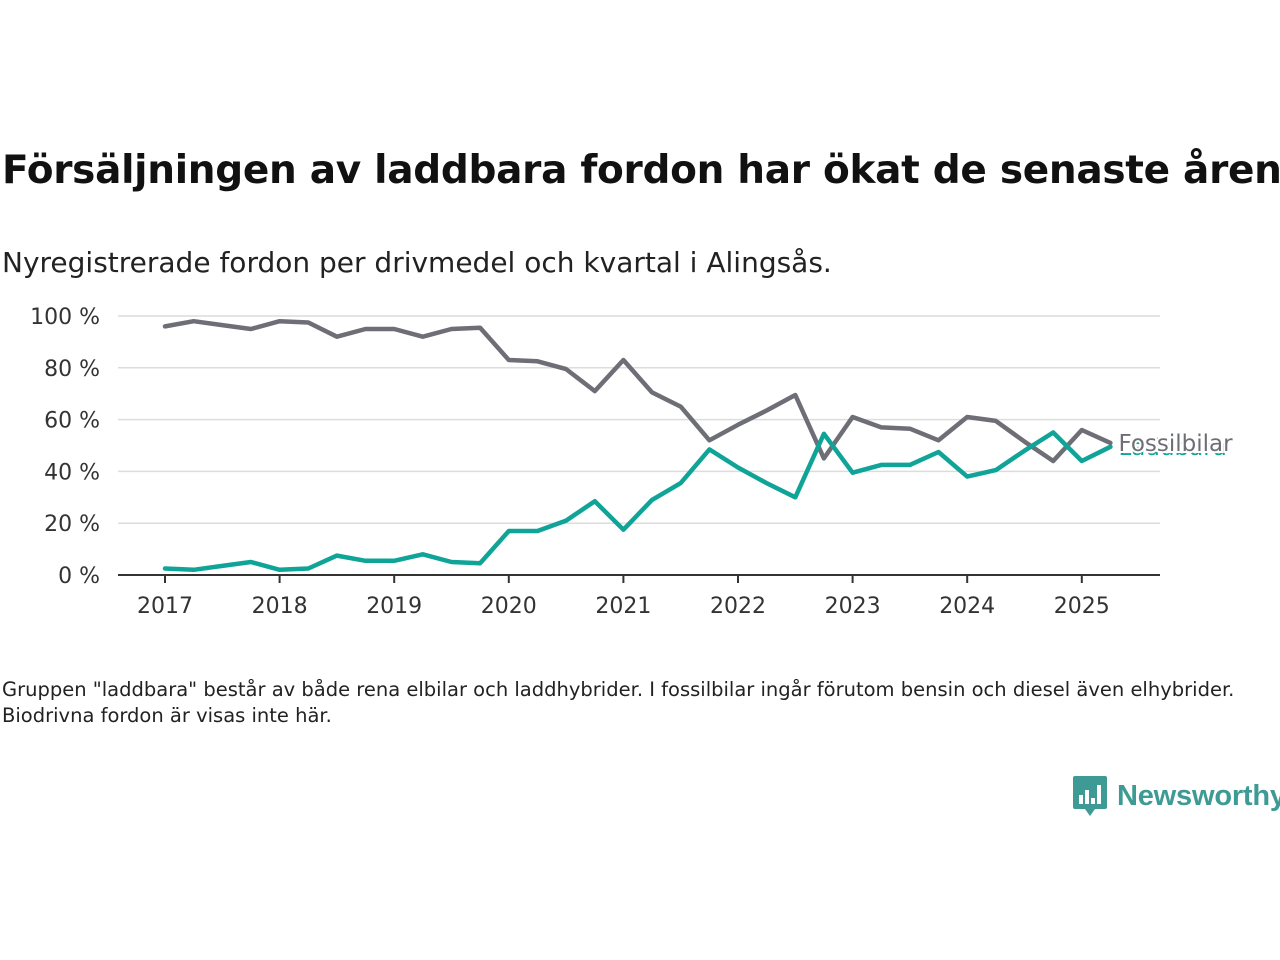 This screenshot has width=1280, height=960. What do you see at coordinates (72, 524) in the screenshot?
I see `y-tick-label: 20 %` at bounding box center [72, 524].